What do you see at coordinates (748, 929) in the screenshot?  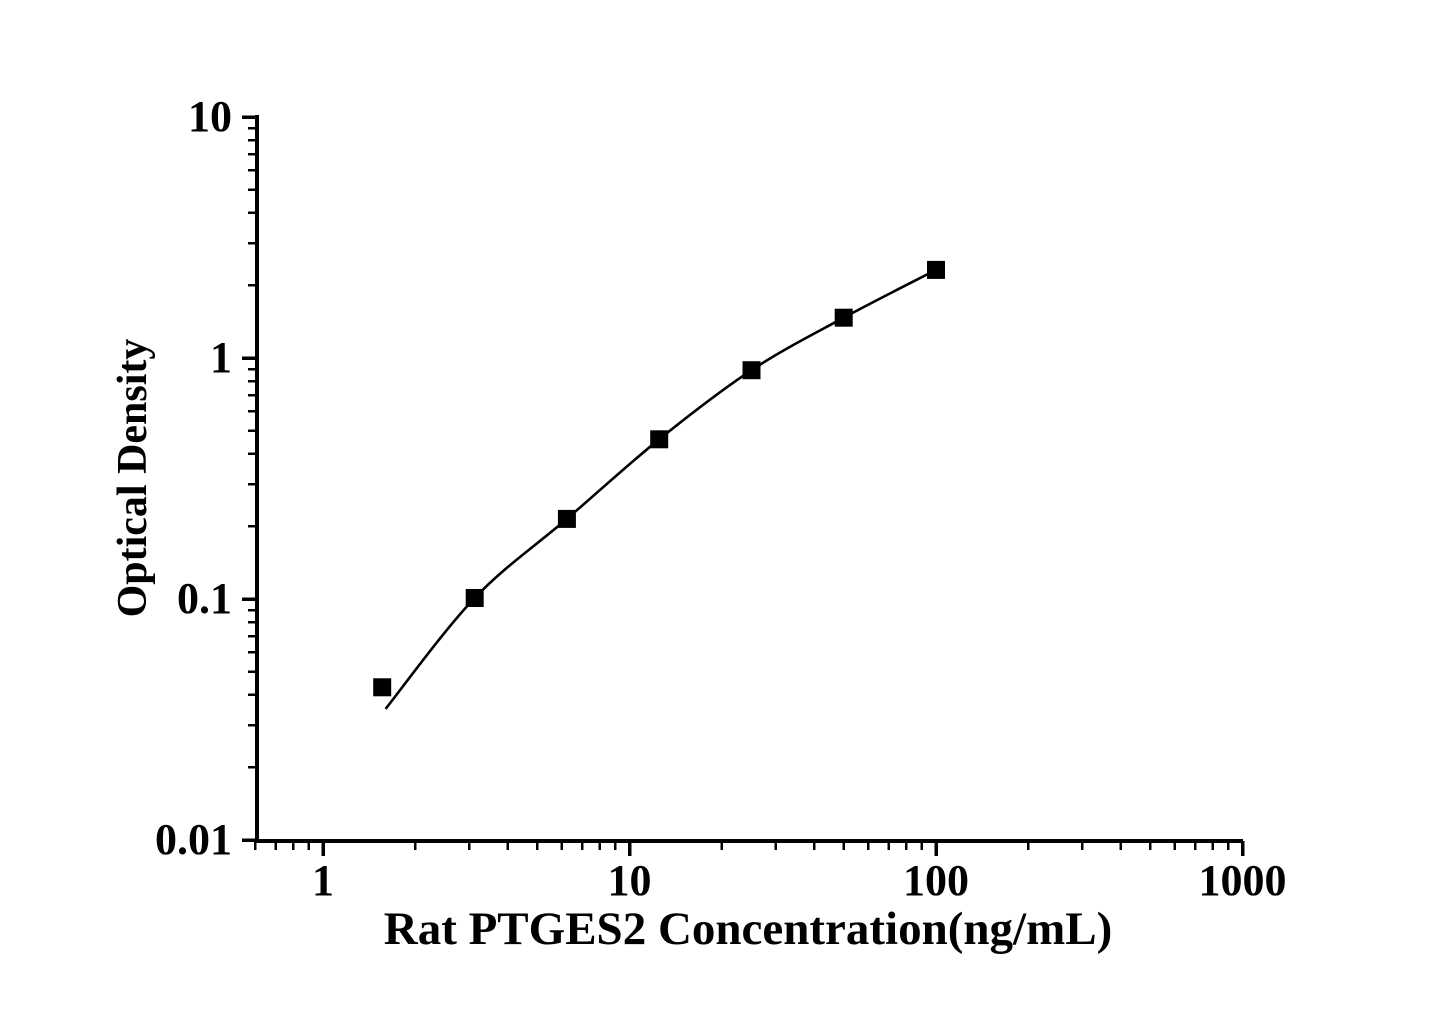 I see `x-axis-title: Rat PTGES2 Concentration(ng/mL)` at bounding box center [748, 929].